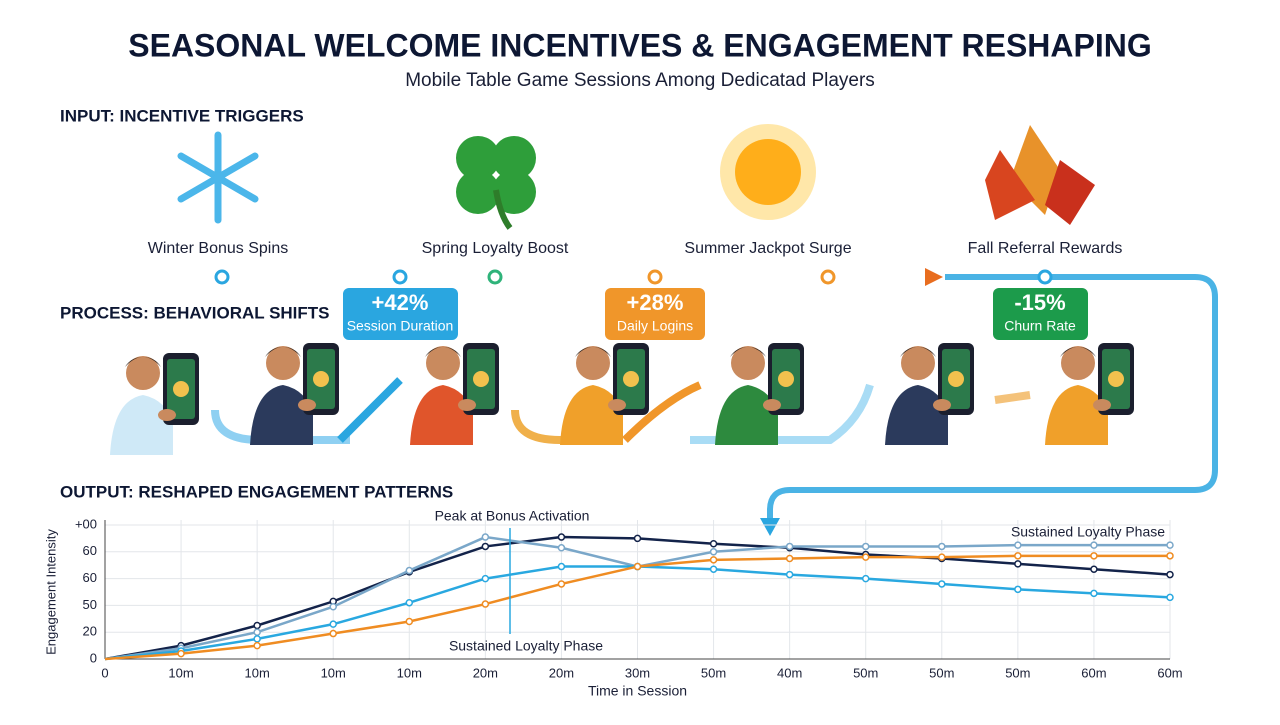 The height and width of the screenshot is (725, 1280). What do you see at coordinates (637, 672) in the screenshot?
I see `x-tick-label: 30m` at bounding box center [637, 672].